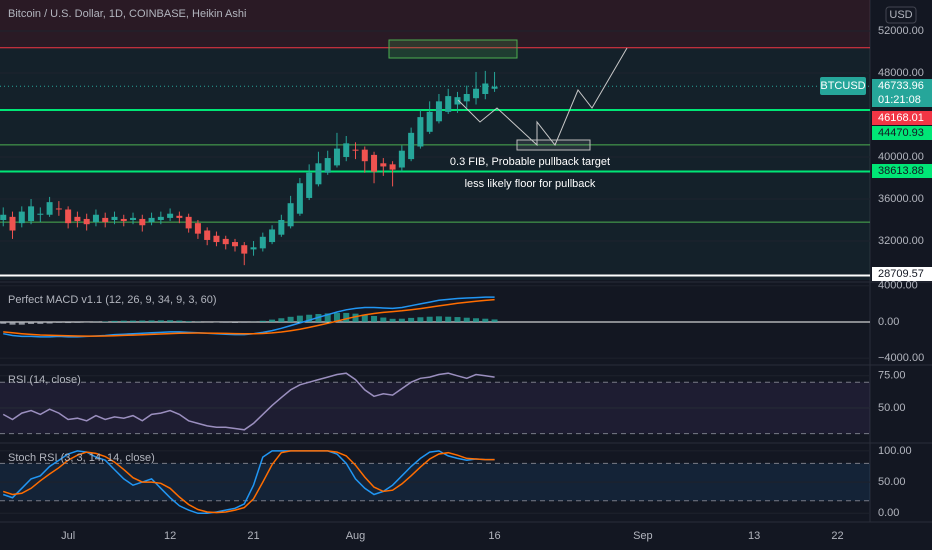 The width and height of the screenshot is (932, 550). What do you see at coordinates (356, 536) in the screenshot?
I see `x-tick-label: Aug` at bounding box center [356, 536].